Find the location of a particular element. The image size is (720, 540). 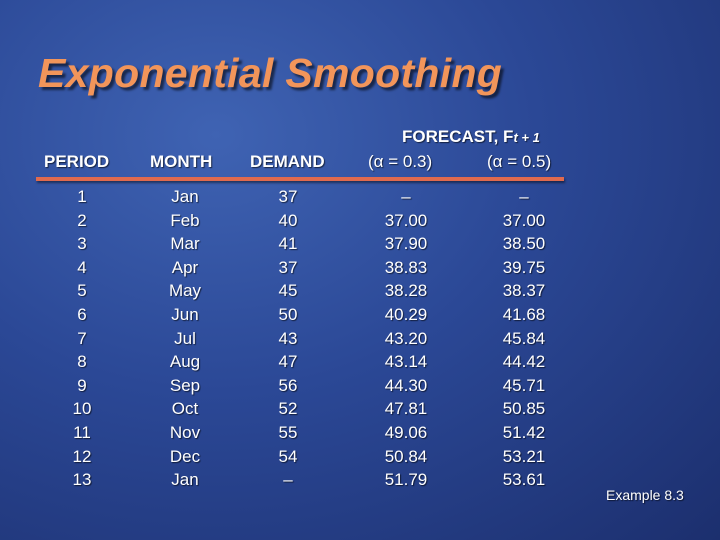

column-period: 1 2 3 4 5 6 7 8 9 10 11 12 13 is located at coordinates (82, 338).